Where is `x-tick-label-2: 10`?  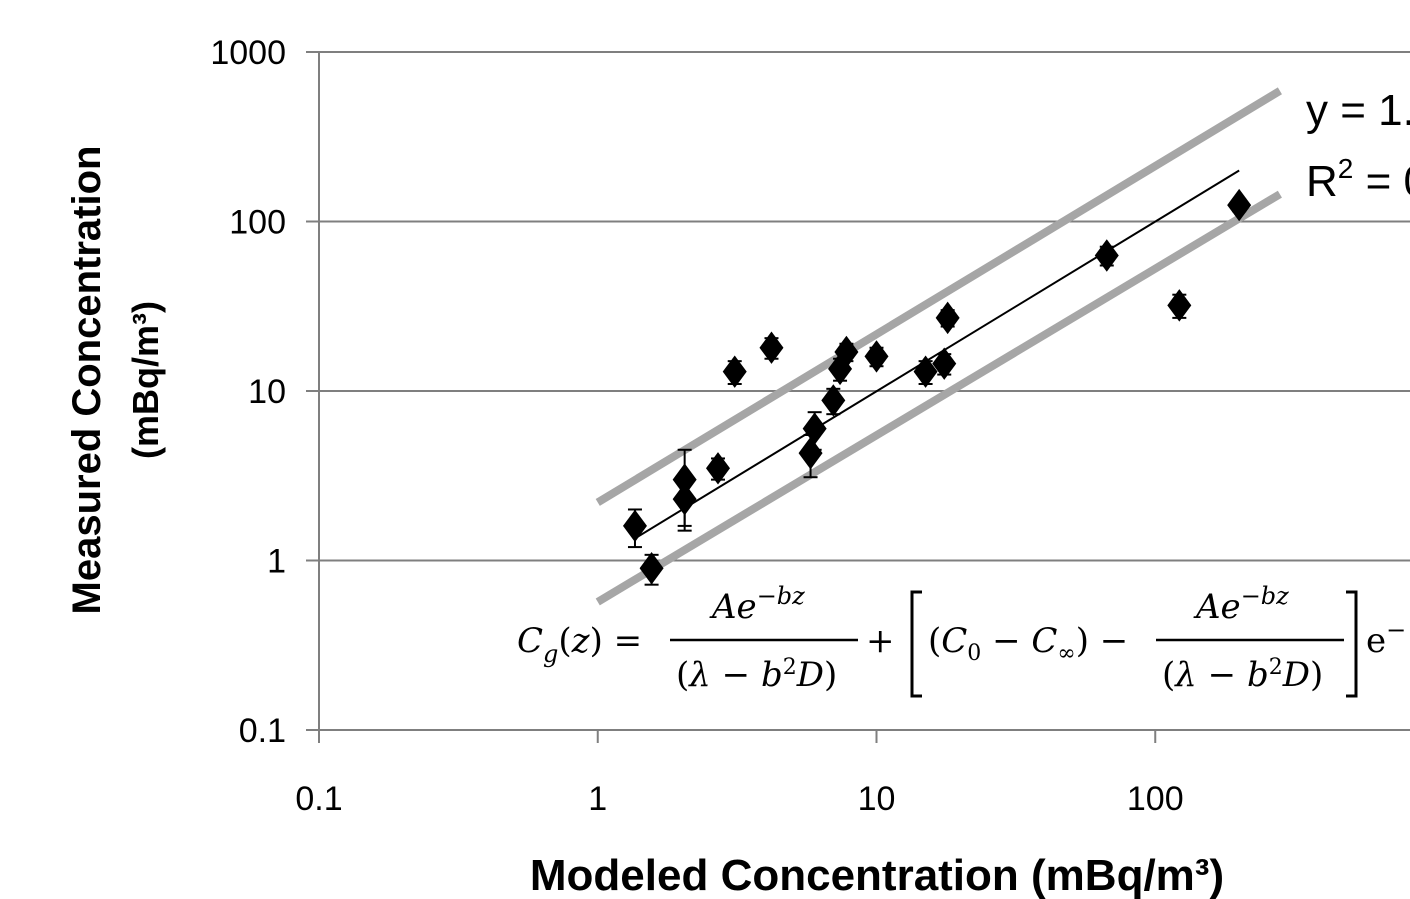
x-tick-label-2: 10 is located at coordinates (877, 799).